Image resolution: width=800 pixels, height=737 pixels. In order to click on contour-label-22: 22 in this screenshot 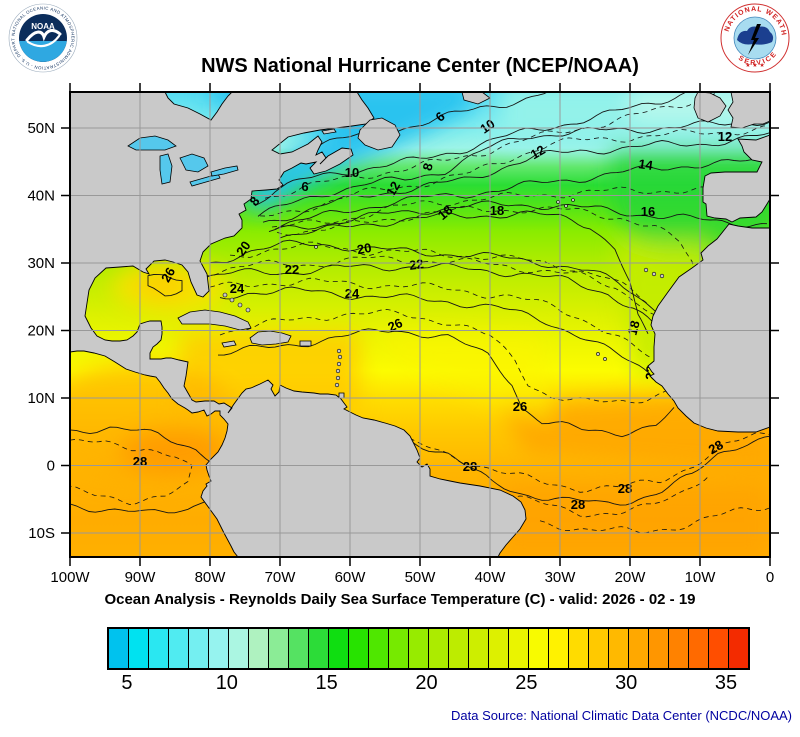, I will do `click(416, 264)`.